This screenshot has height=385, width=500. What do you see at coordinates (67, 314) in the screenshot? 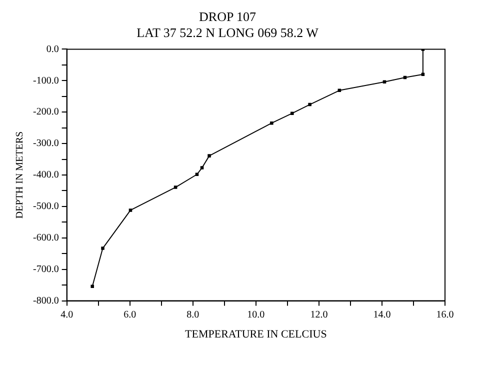
I see `x-tick-label: 4.0` at bounding box center [67, 314].